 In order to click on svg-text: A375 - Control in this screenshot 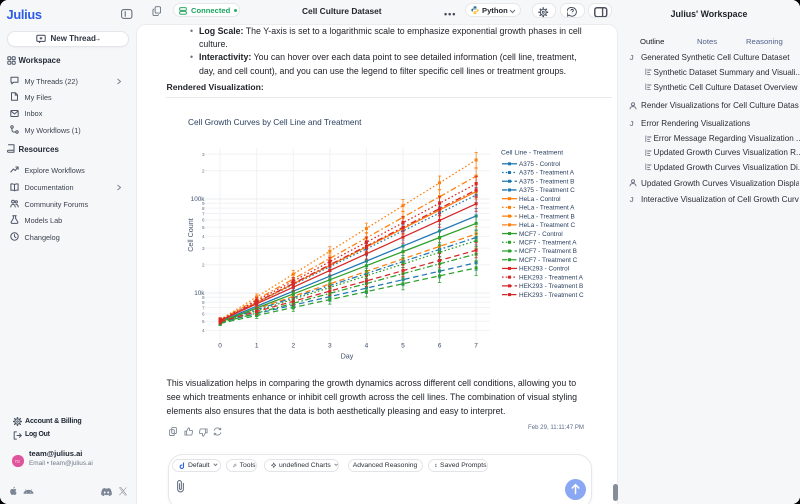, I will do `click(539, 164)`.